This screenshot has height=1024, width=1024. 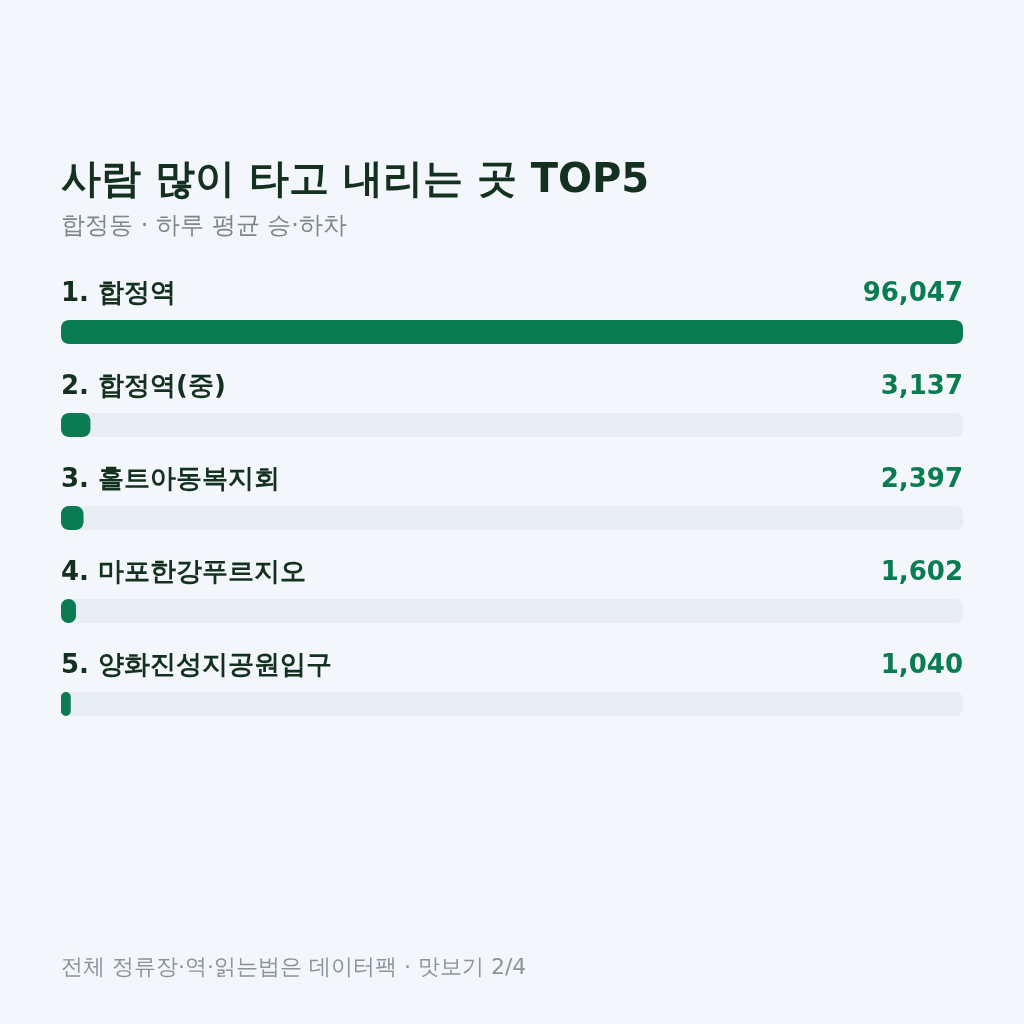 I want to click on y-tick-label: 1. 합정역, so click(x=119, y=292).